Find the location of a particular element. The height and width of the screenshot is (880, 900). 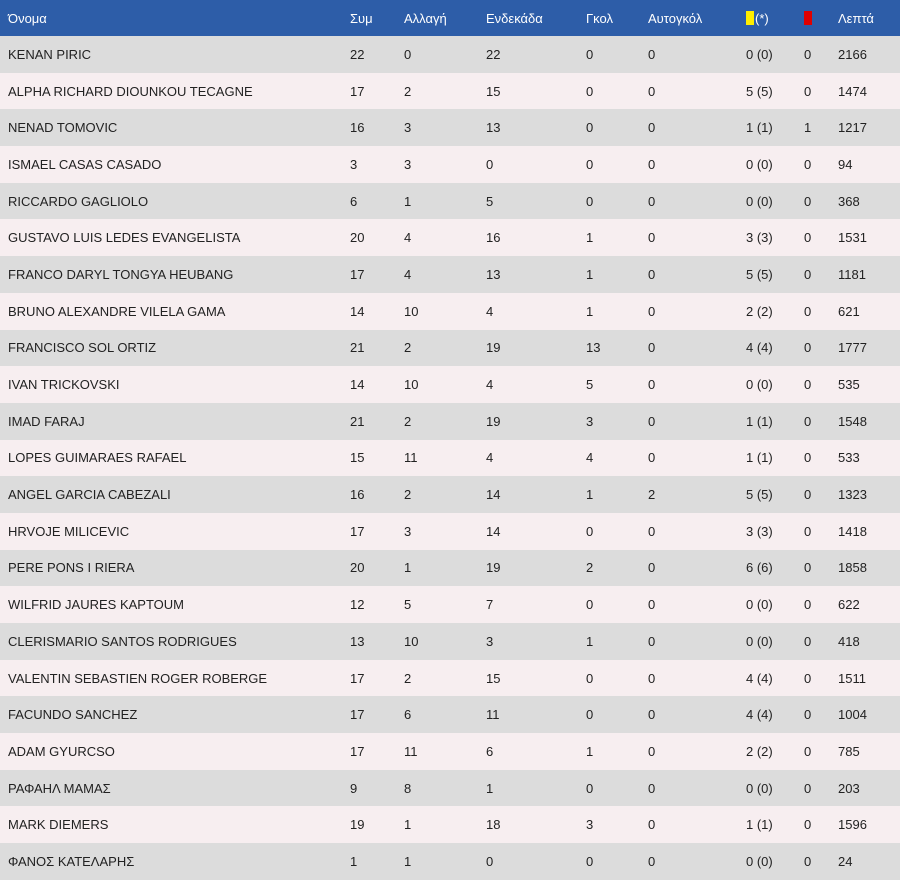

cell-apps: 16 is located at coordinates (357, 128).